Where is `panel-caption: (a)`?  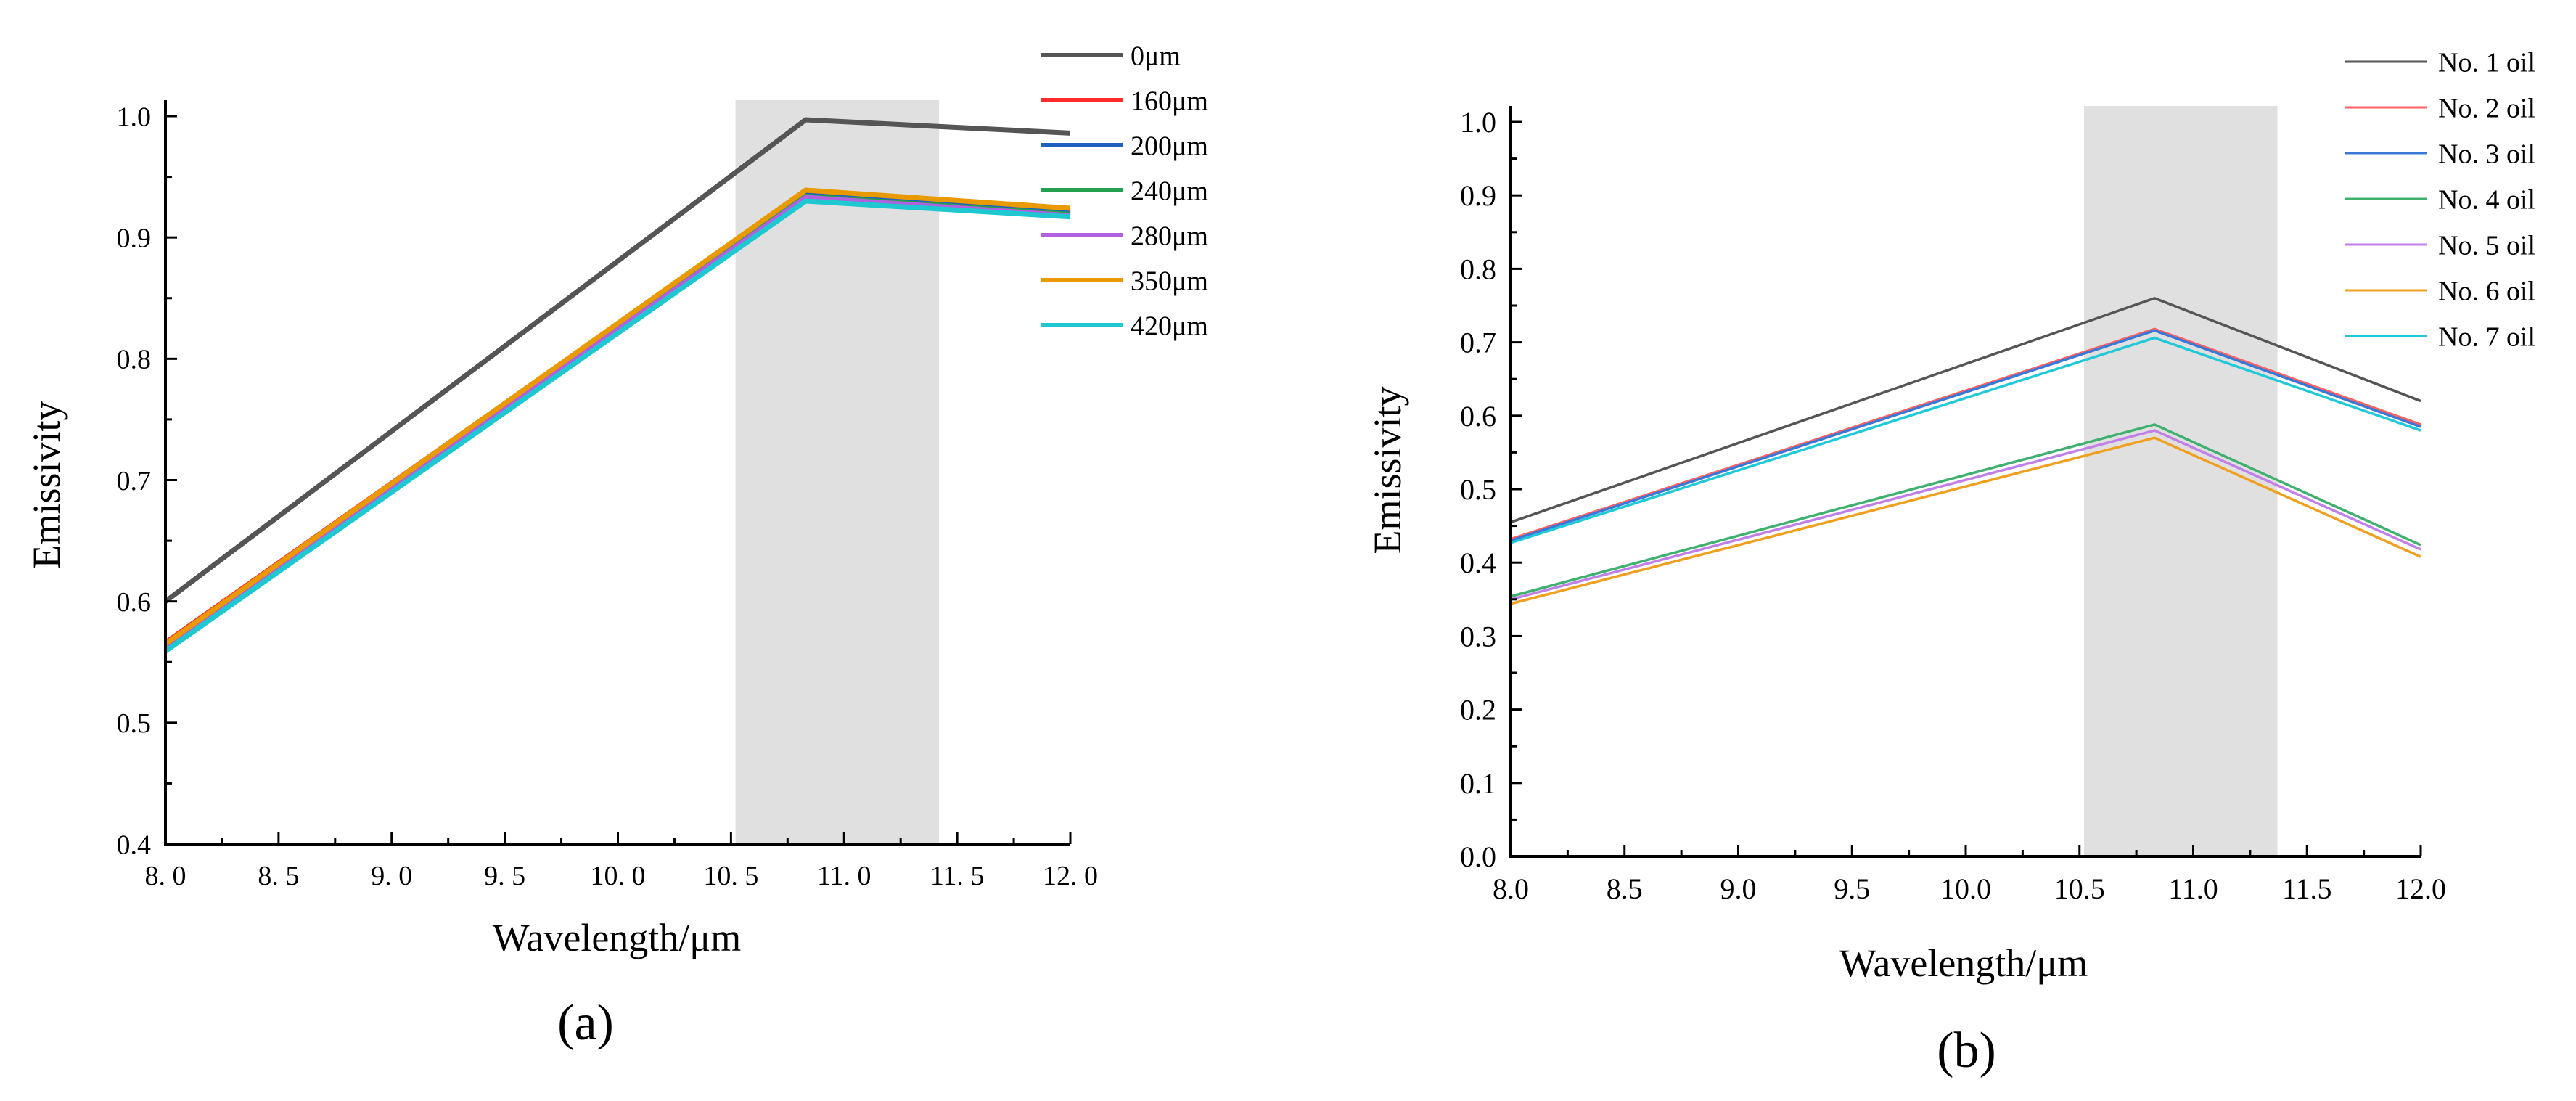
panel-caption: (a) is located at coordinates (585, 1023).